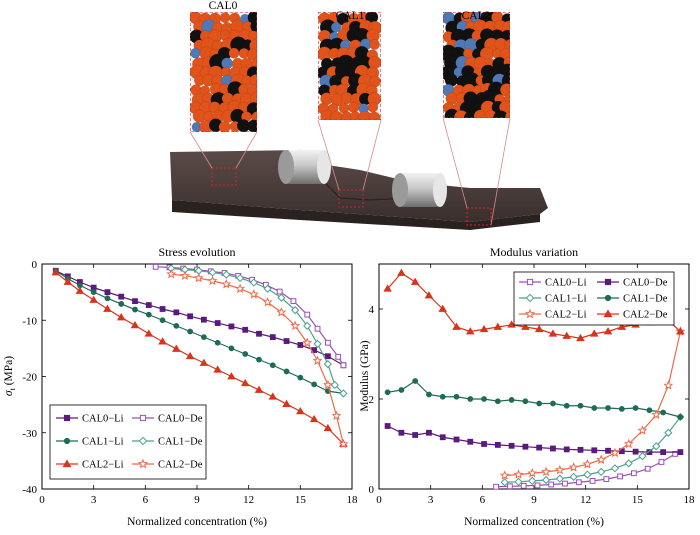 The width and height of the screenshot is (700, 535). What do you see at coordinates (566, 283) in the screenshot?
I see `legend-label: CAL0−Li` at bounding box center [566, 283].